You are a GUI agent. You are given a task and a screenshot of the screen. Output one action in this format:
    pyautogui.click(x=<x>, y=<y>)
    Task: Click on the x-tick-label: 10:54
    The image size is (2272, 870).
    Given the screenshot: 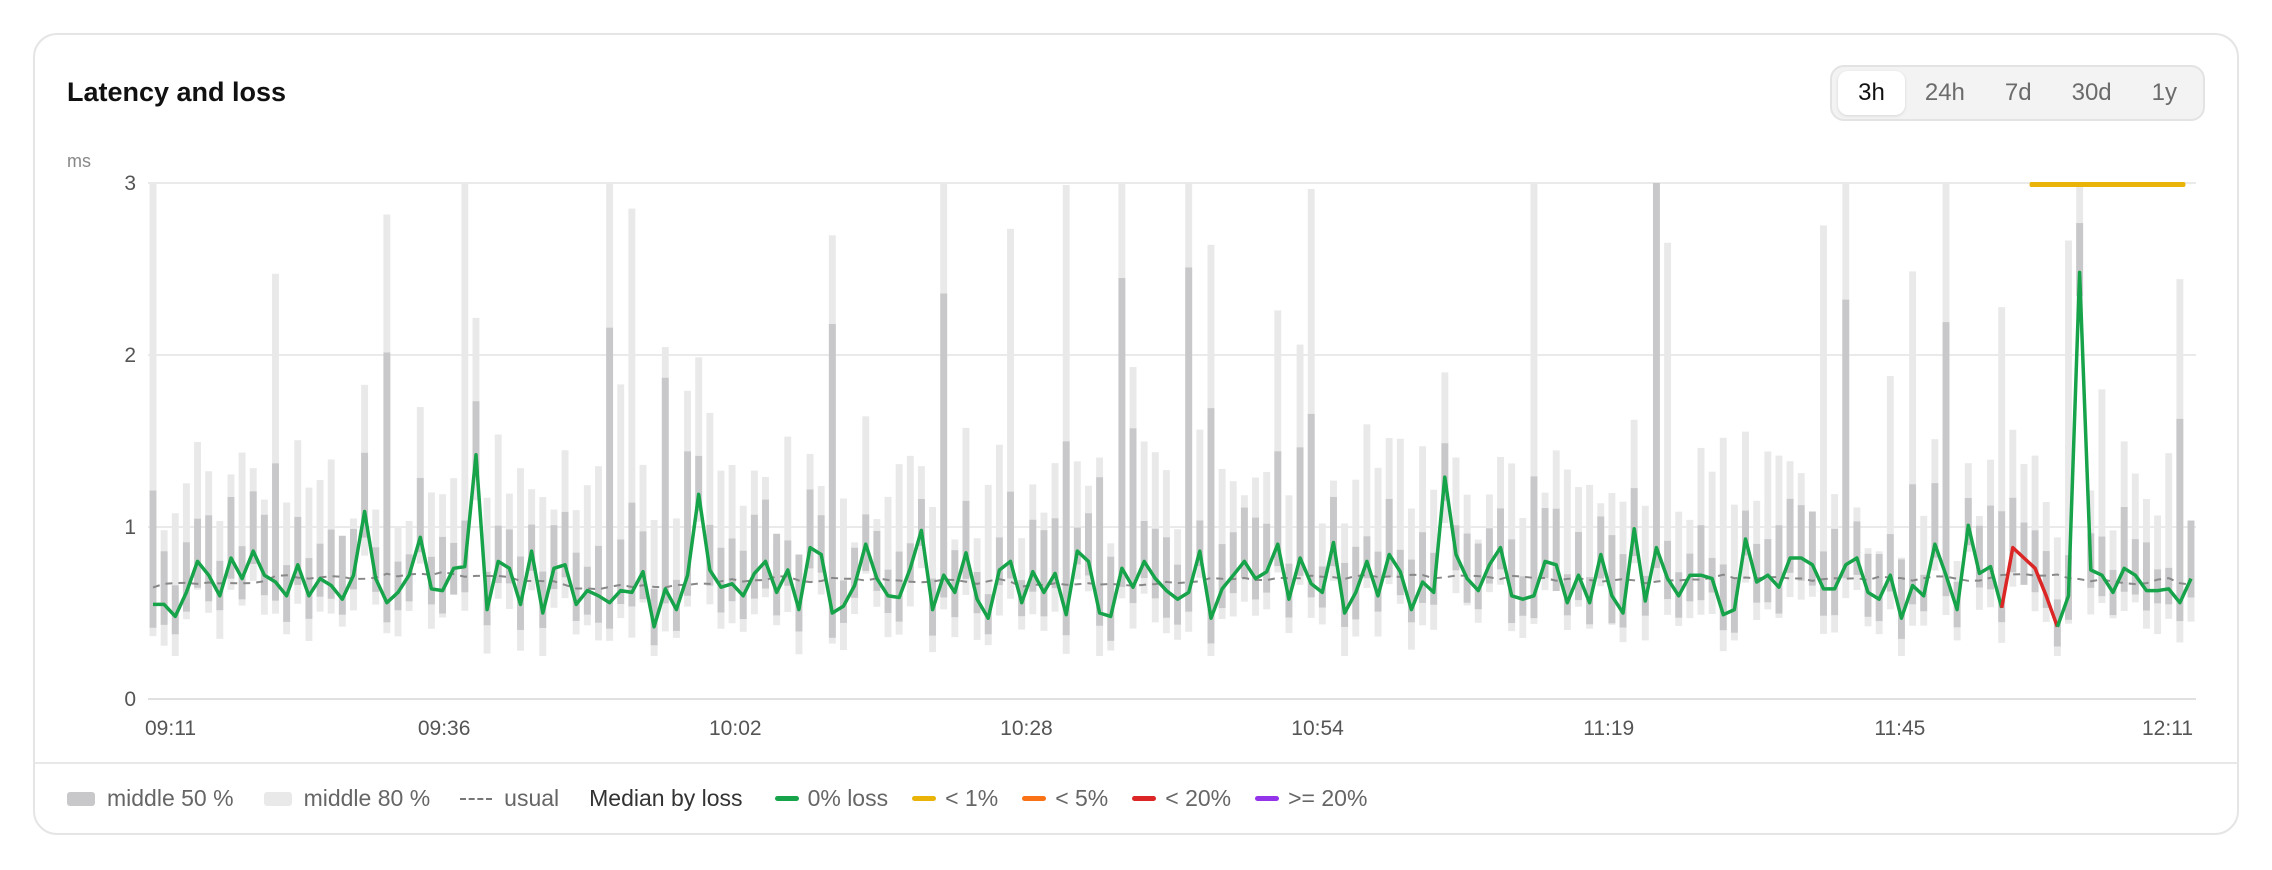 What is the action you would take?
    pyautogui.click(x=1317, y=728)
    